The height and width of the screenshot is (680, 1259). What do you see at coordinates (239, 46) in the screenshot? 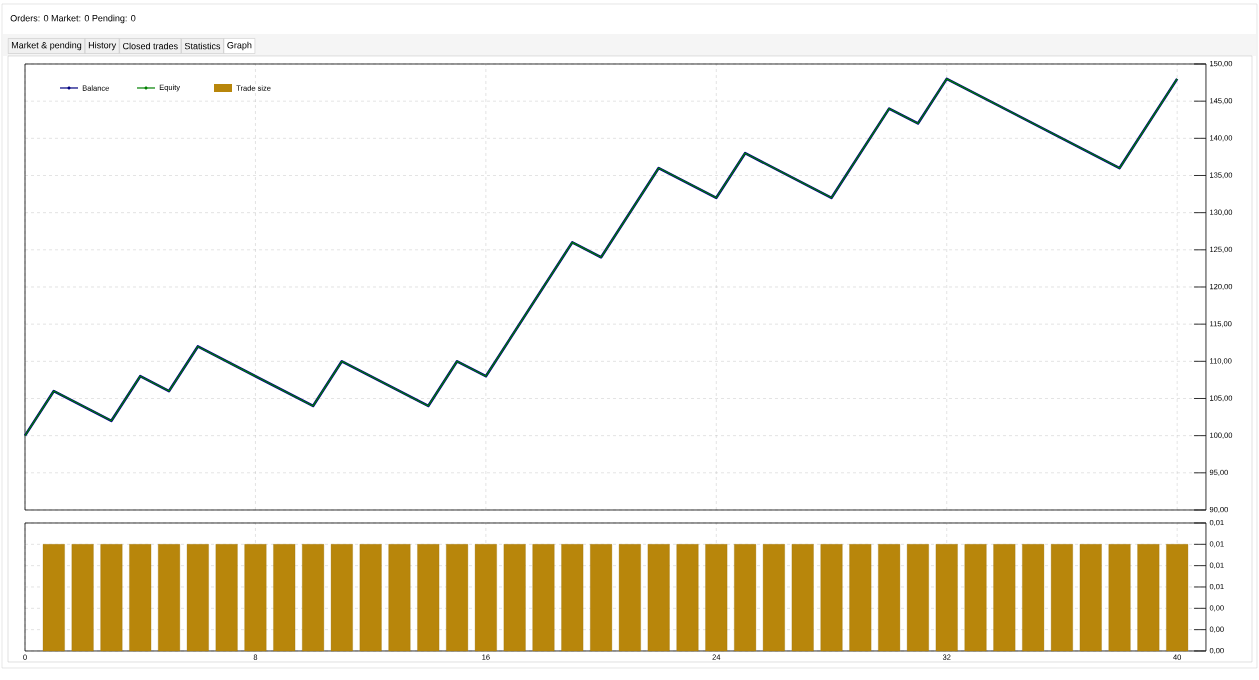
I see `text: Graph` at bounding box center [239, 46].